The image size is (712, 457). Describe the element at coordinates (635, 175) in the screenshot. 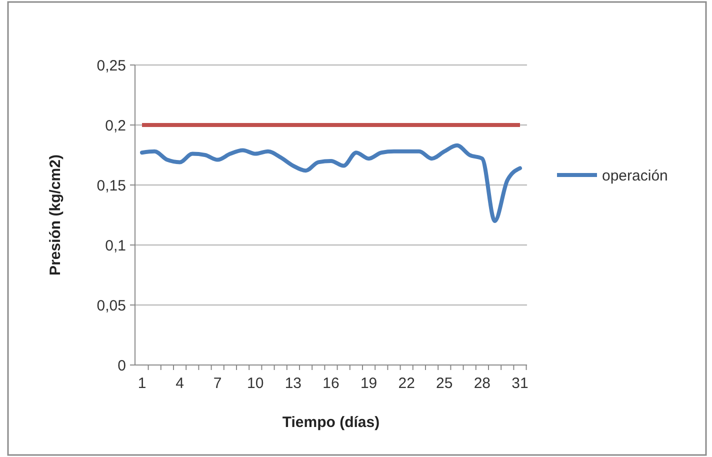

I see `legend-label: operación` at that location.